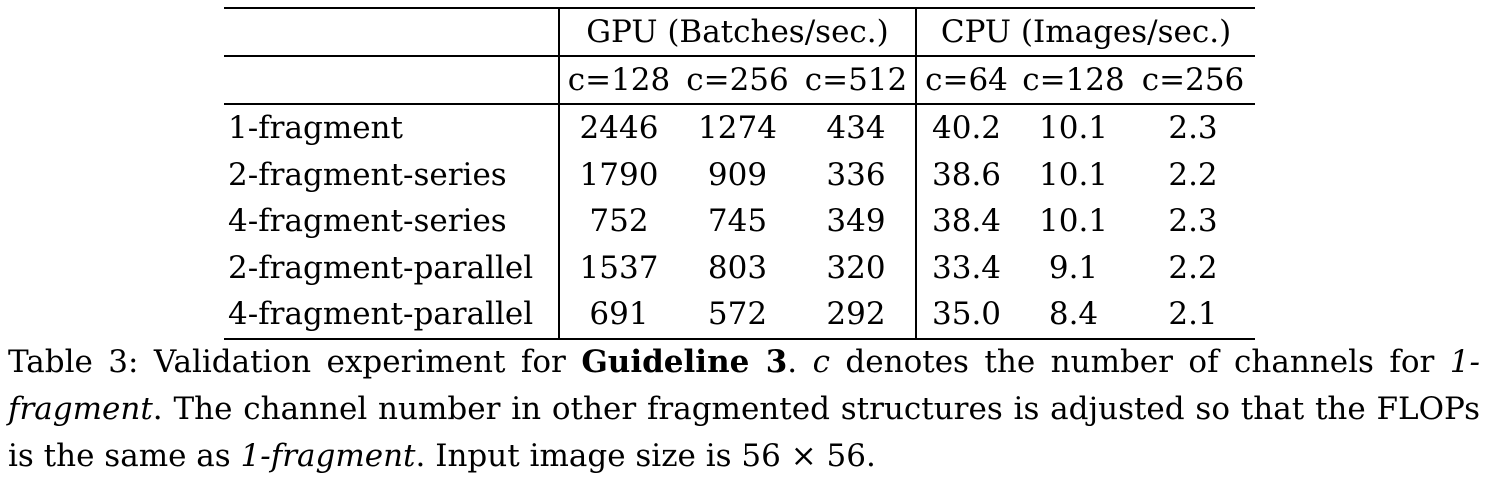 This screenshot has height=480, width=1485. Describe the element at coordinates (367, 221) in the screenshot. I see `row-method: 4-fragment-series` at that location.